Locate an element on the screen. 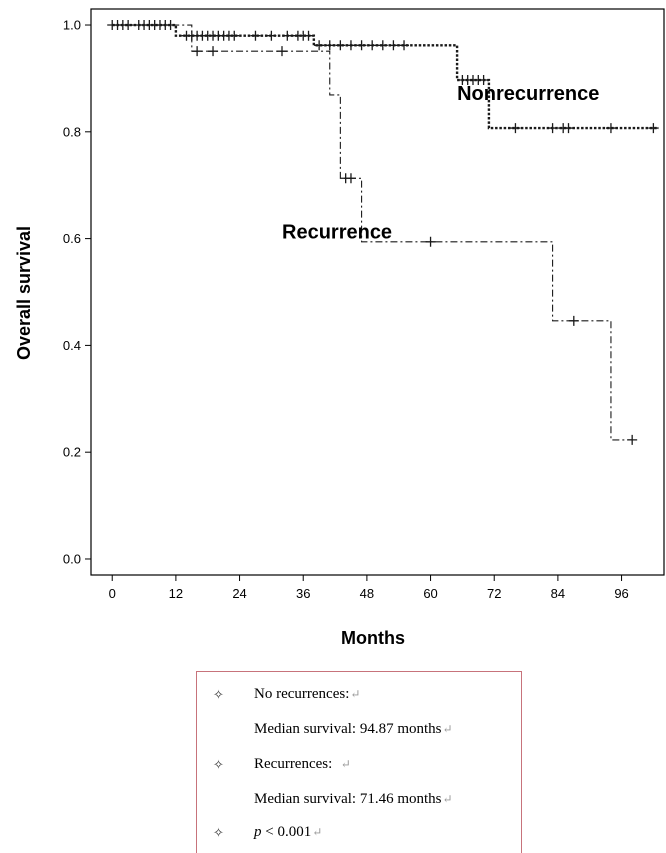  y-tick-label: 0.4 is located at coordinates (72, 345).